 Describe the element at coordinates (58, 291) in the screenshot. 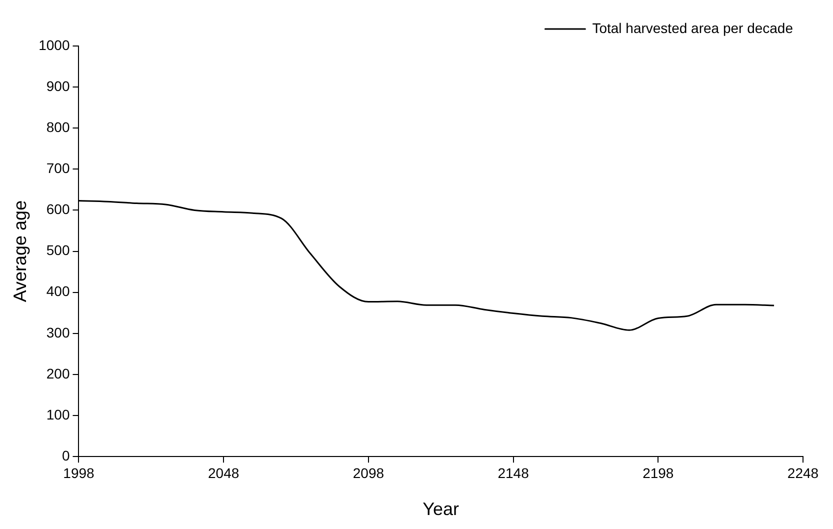

I see `y-tick-label: 400` at that location.